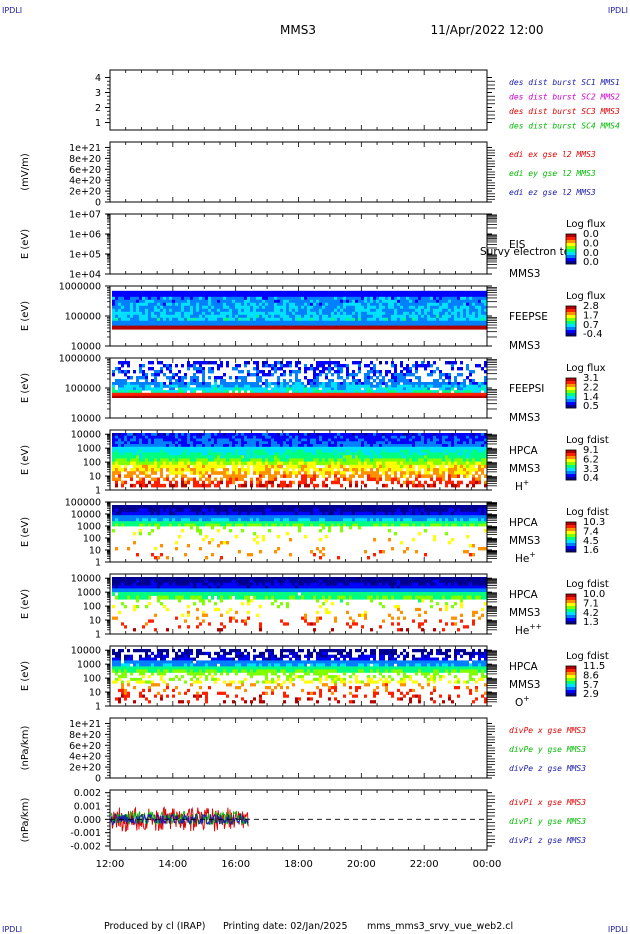 This screenshot has height=934, width=630. What do you see at coordinates (571, 323) in the screenshot?
I see `colorbar-cell` at bounding box center [571, 323].